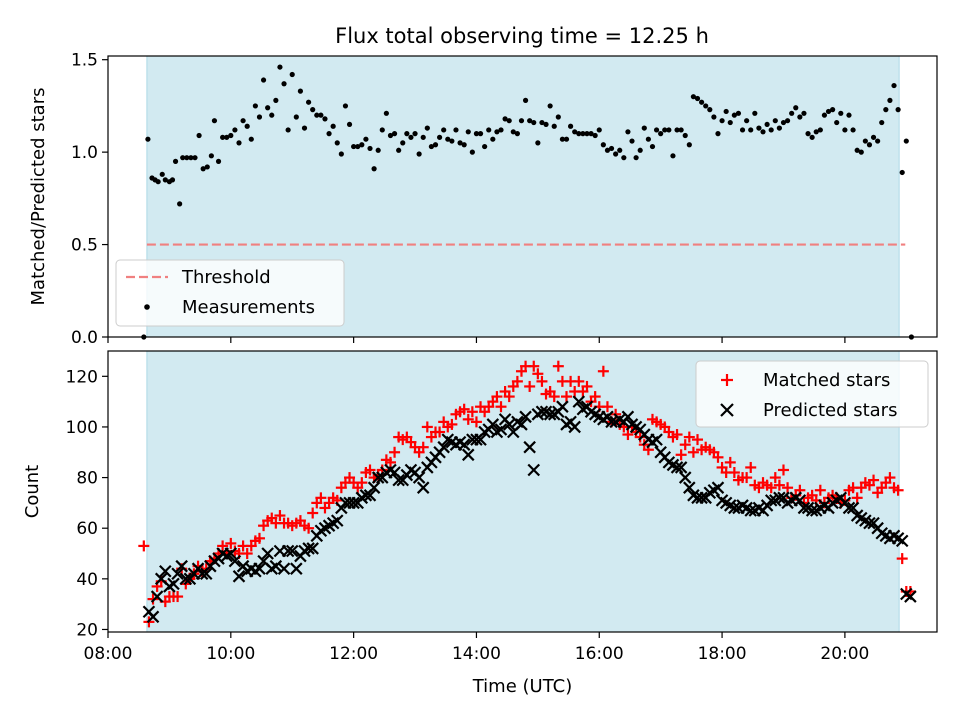  What do you see at coordinates (230, 293) in the screenshot?
I see `ratio-legend: Threshold Measurements` at bounding box center [230, 293].